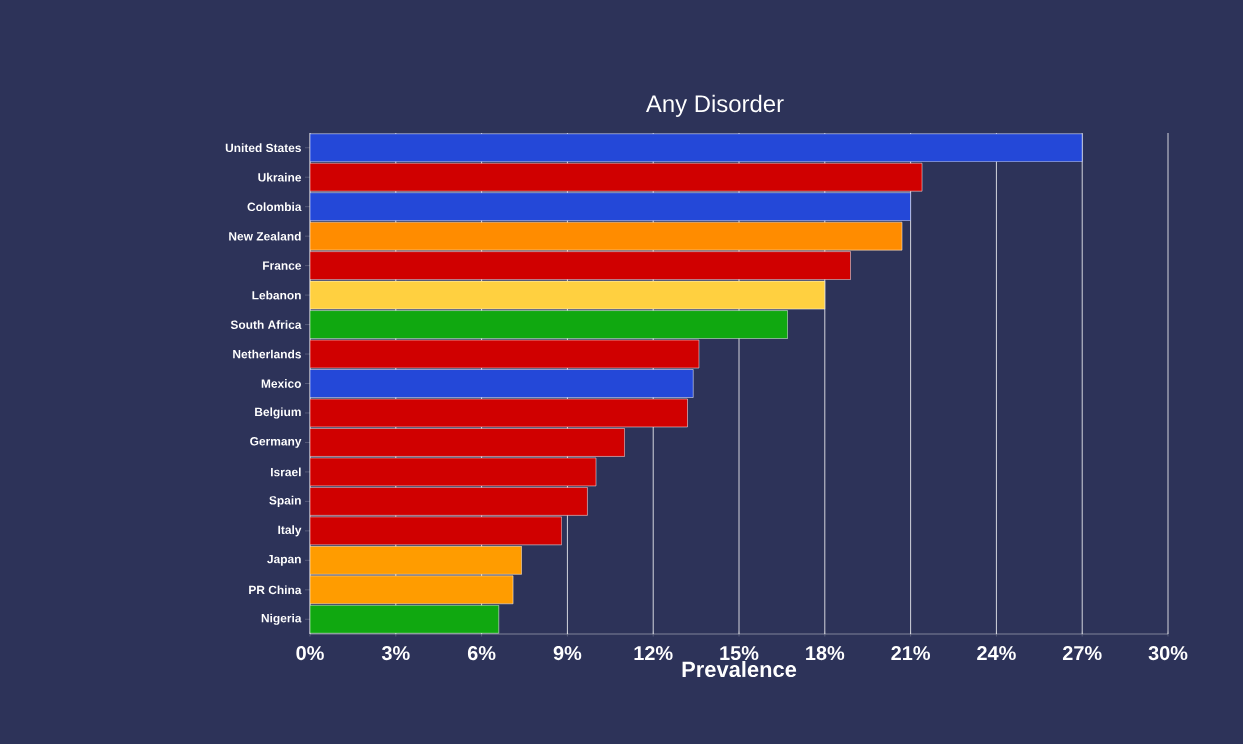 The height and width of the screenshot is (744, 1243). I want to click on chart-title: Any Disorder, so click(714, 105).